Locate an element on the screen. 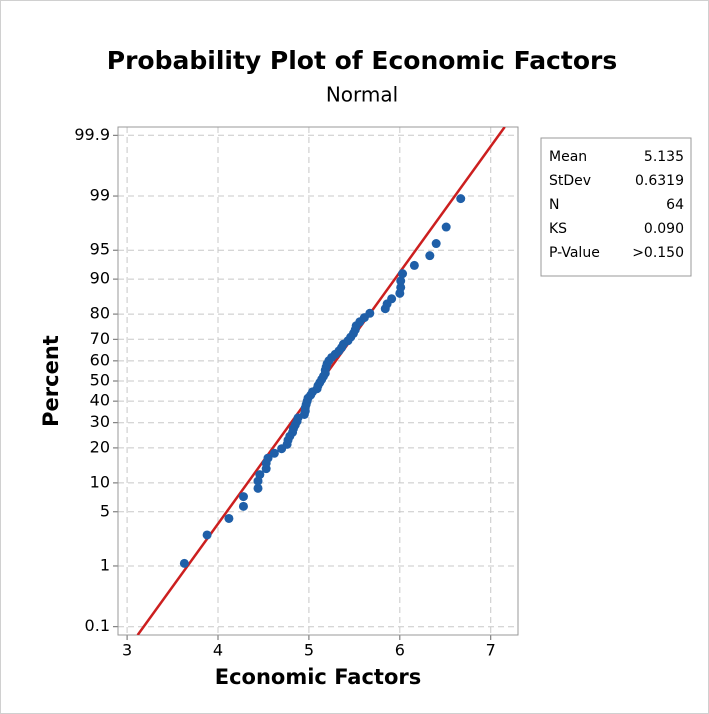 The image size is (709, 714). y-tick-label: 0.1 is located at coordinates (97, 625).